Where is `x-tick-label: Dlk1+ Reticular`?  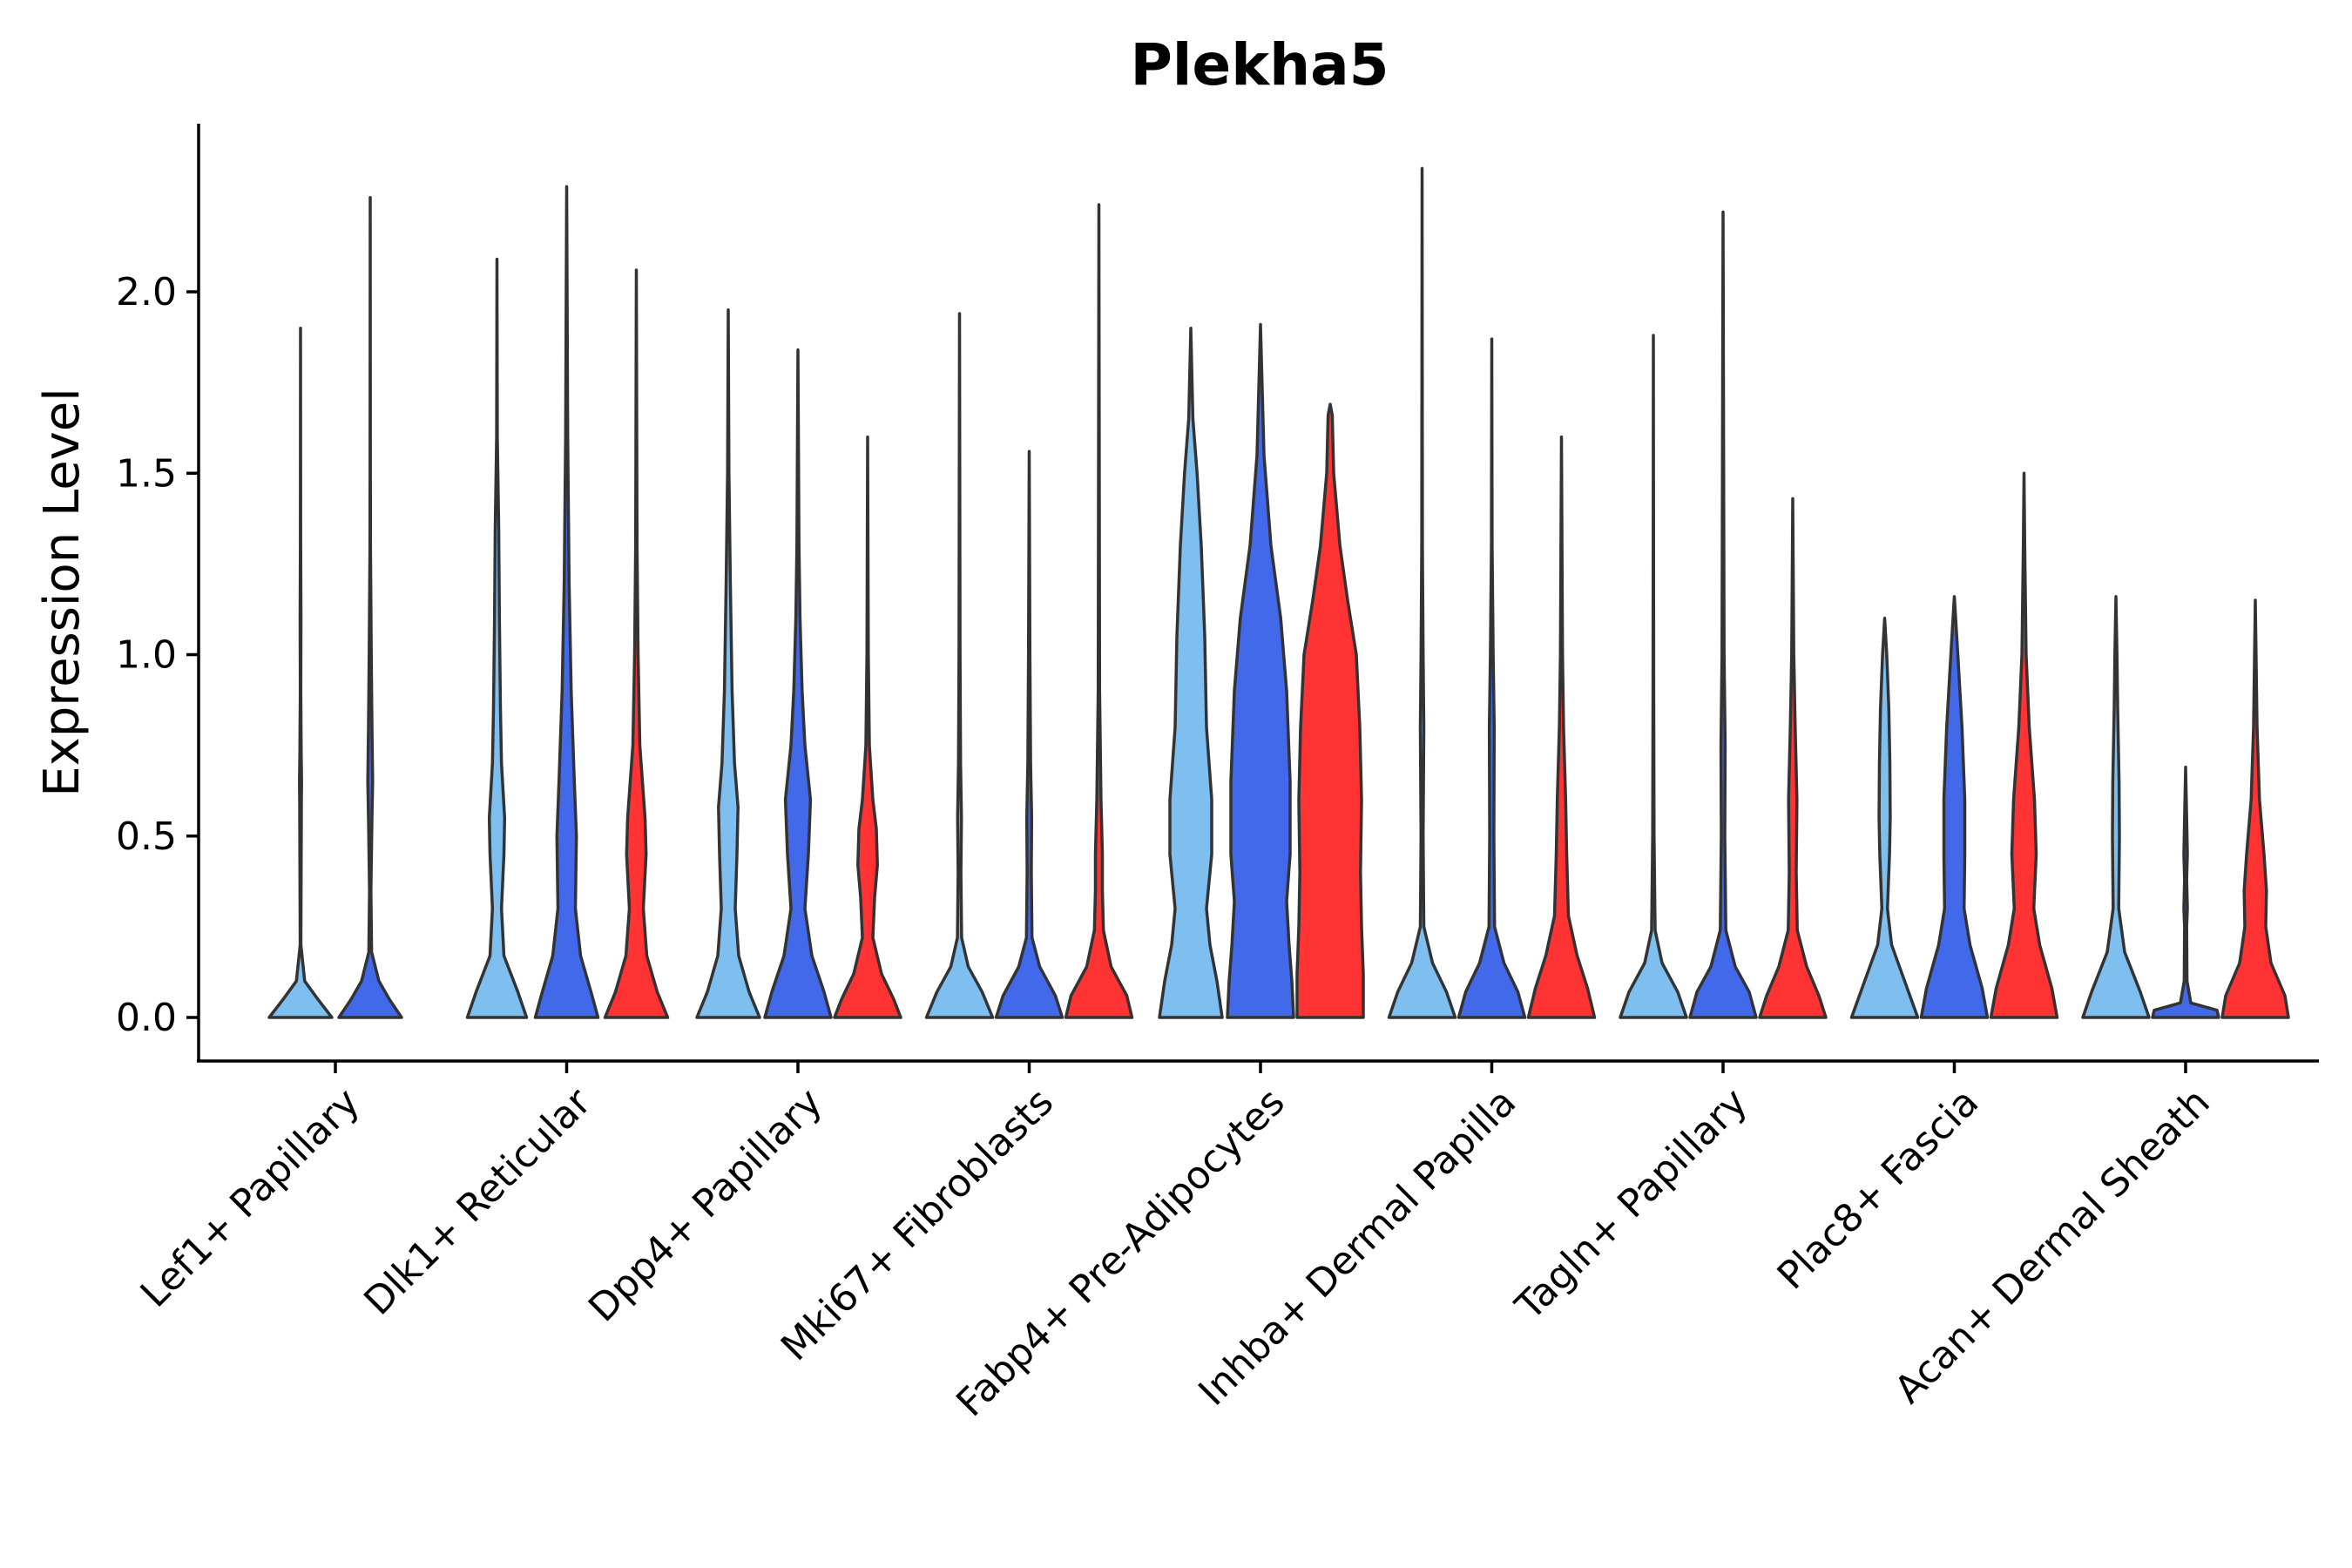 x-tick-label: Dlk1+ Reticular is located at coordinates (477, 1201).